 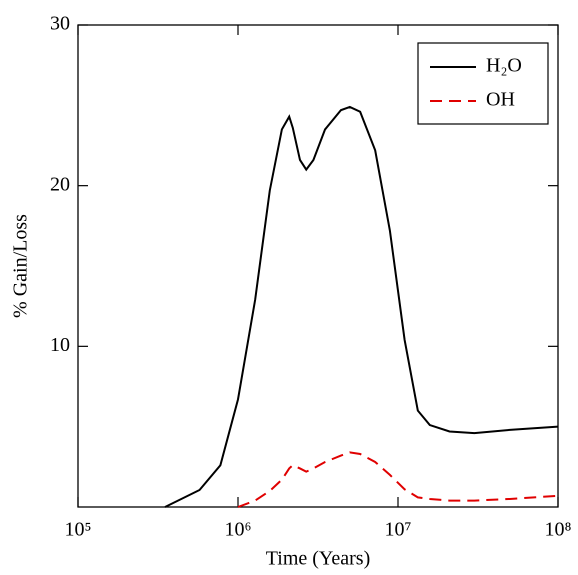 I want to click on series-line, so click(x=398, y=479).